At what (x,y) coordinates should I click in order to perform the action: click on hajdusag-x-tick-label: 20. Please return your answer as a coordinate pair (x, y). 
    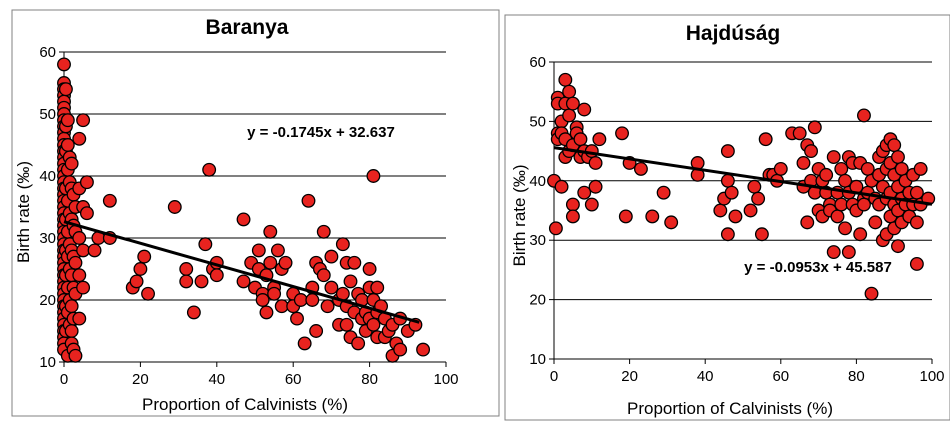
    Looking at the image, I should click on (629, 376).